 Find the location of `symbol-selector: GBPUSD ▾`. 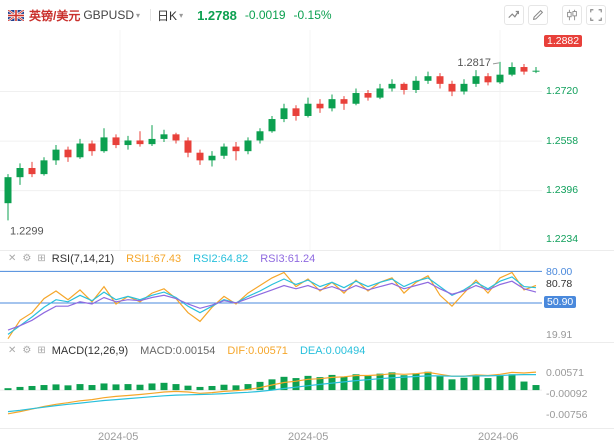

symbol-selector: GBPUSD ▾ is located at coordinates (113, 15).